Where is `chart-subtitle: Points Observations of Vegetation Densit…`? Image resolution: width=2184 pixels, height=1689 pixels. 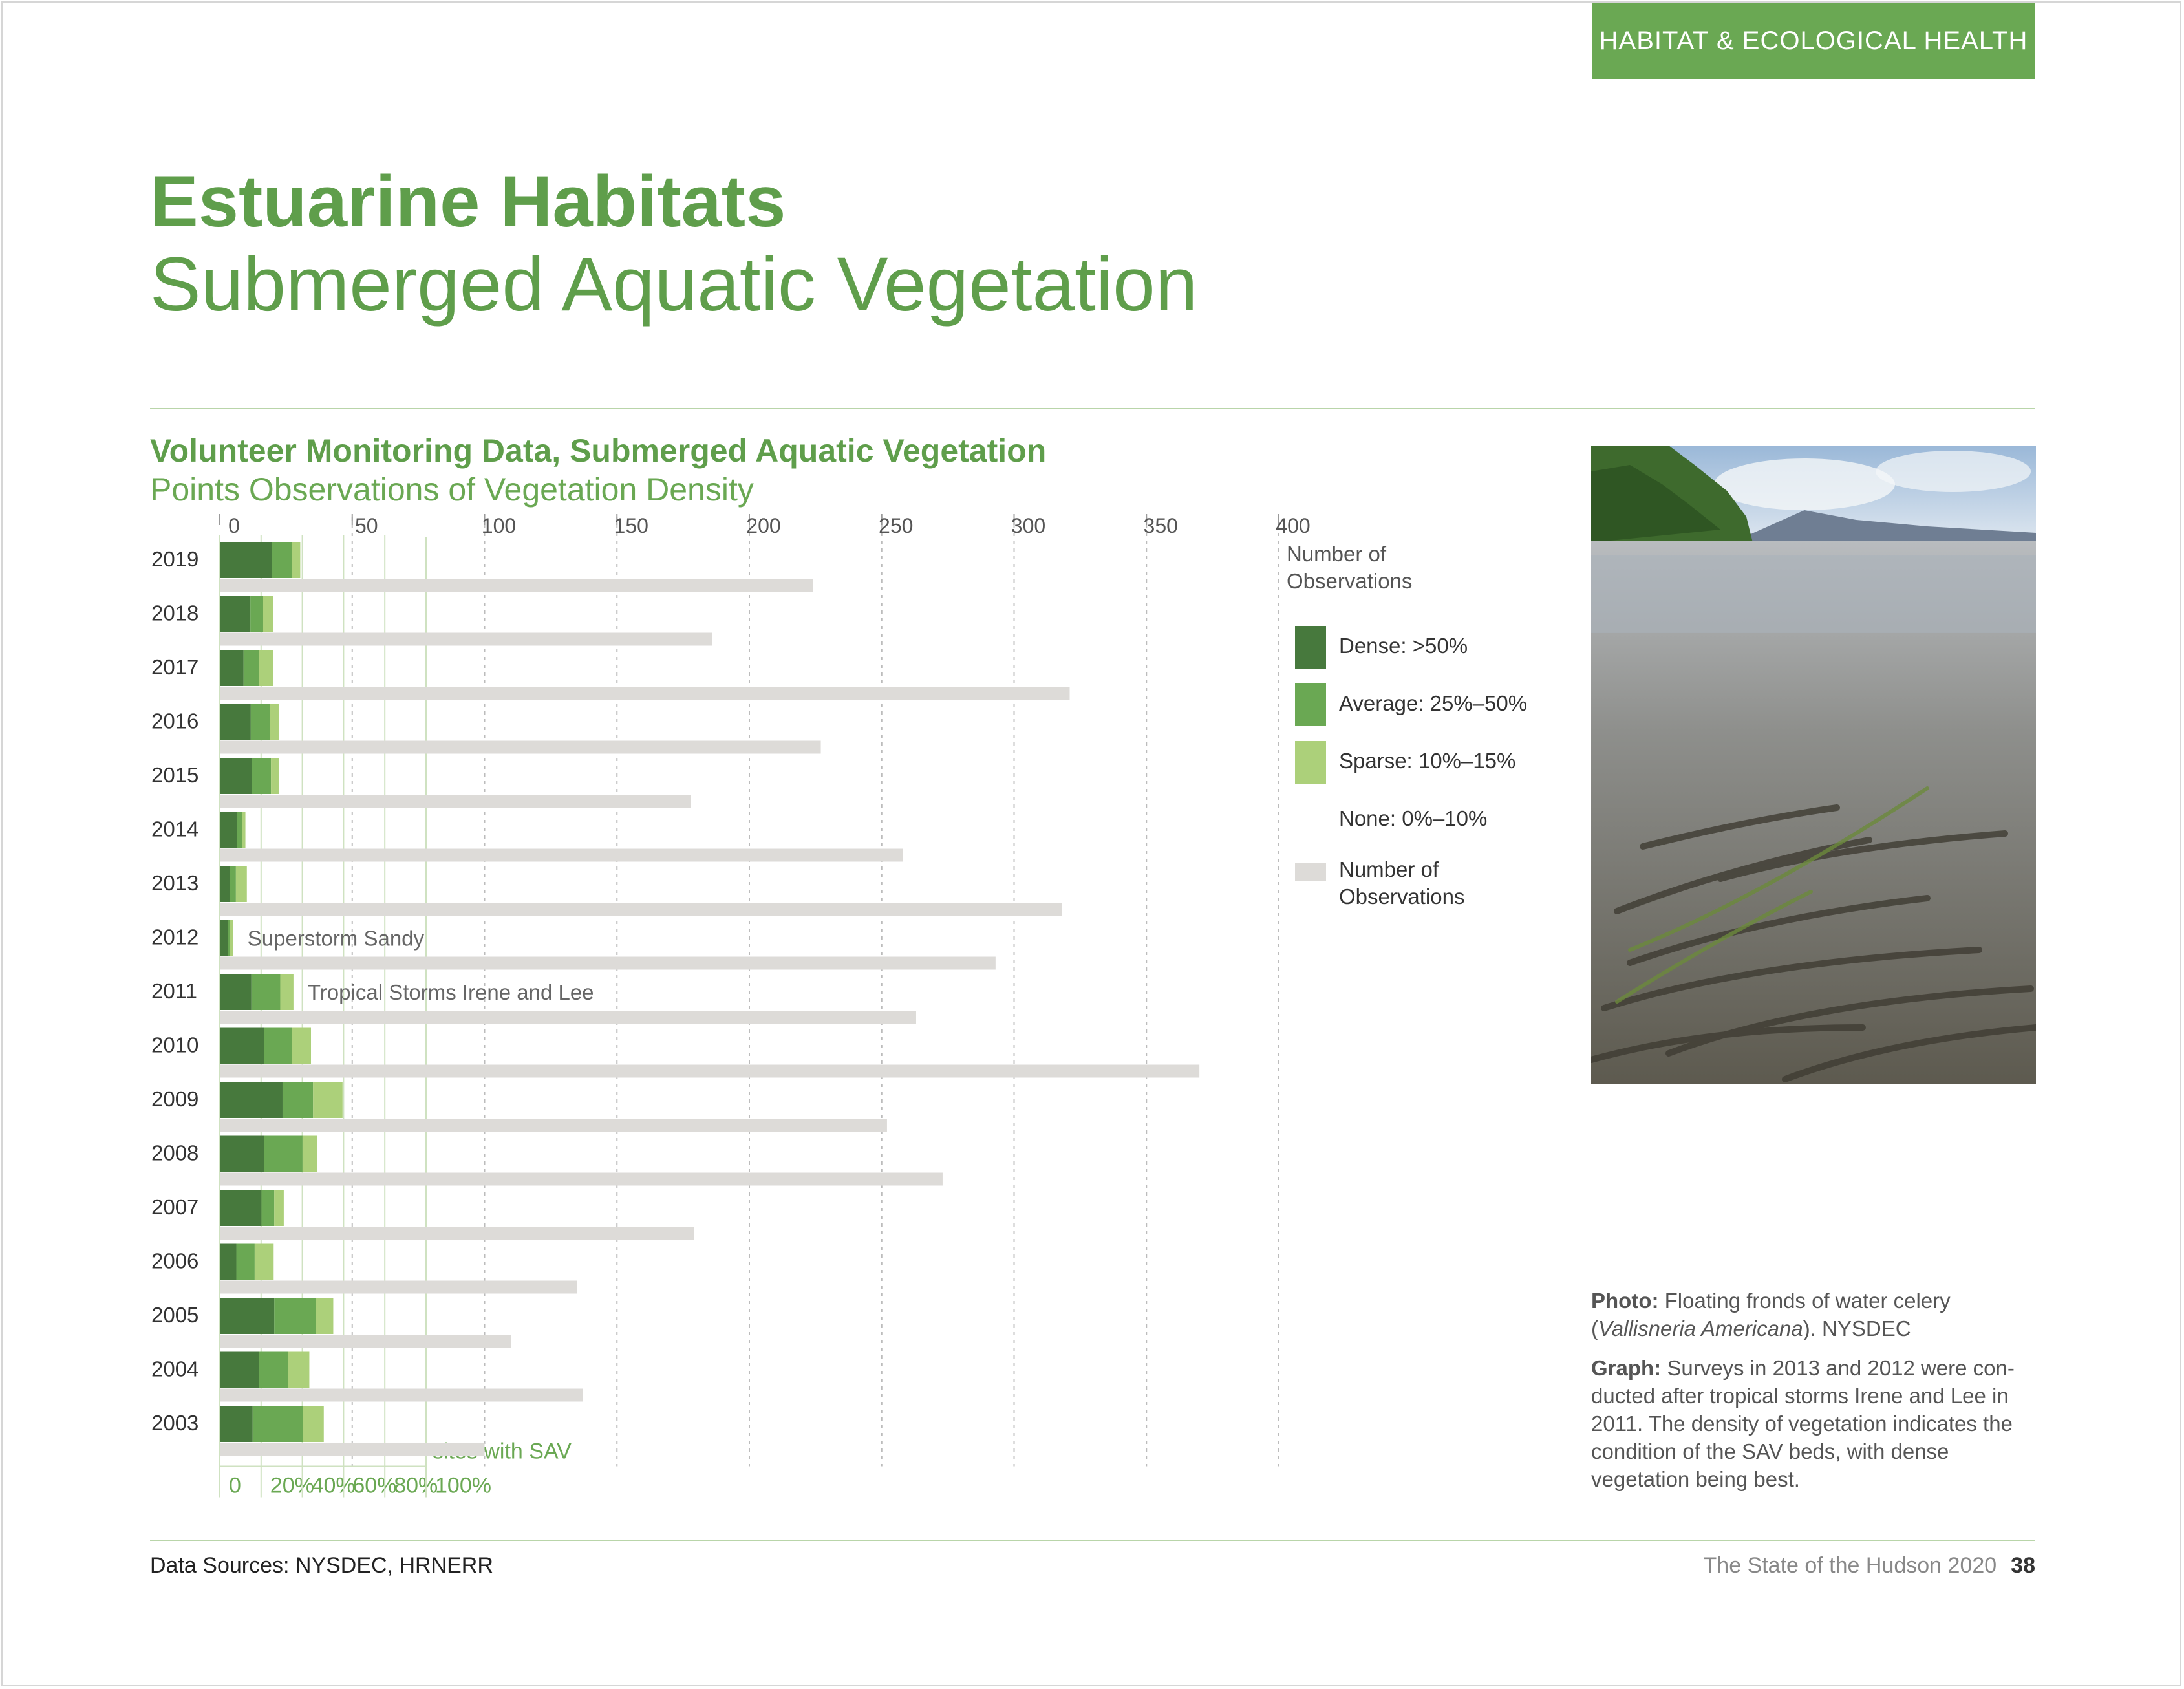 chart-subtitle: Points Observations of Vegetation Densit… is located at coordinates (452, 489).